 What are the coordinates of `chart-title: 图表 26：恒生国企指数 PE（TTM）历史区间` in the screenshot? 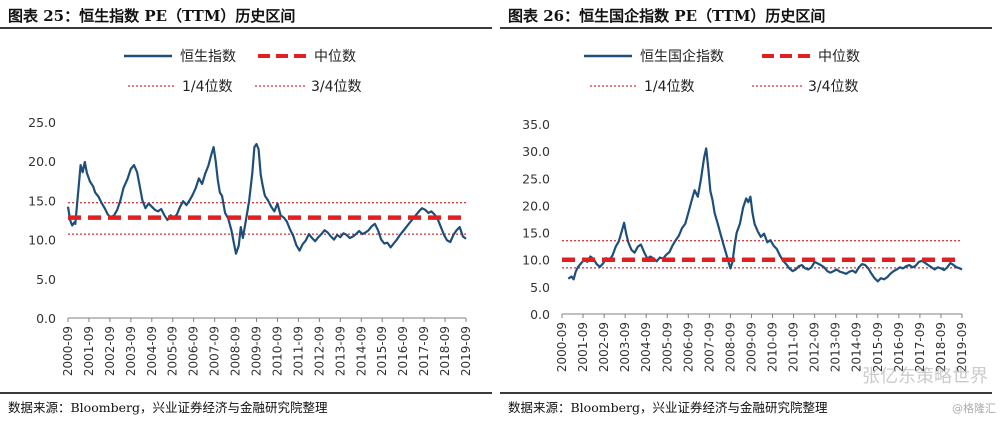 It's located at (667, 16).